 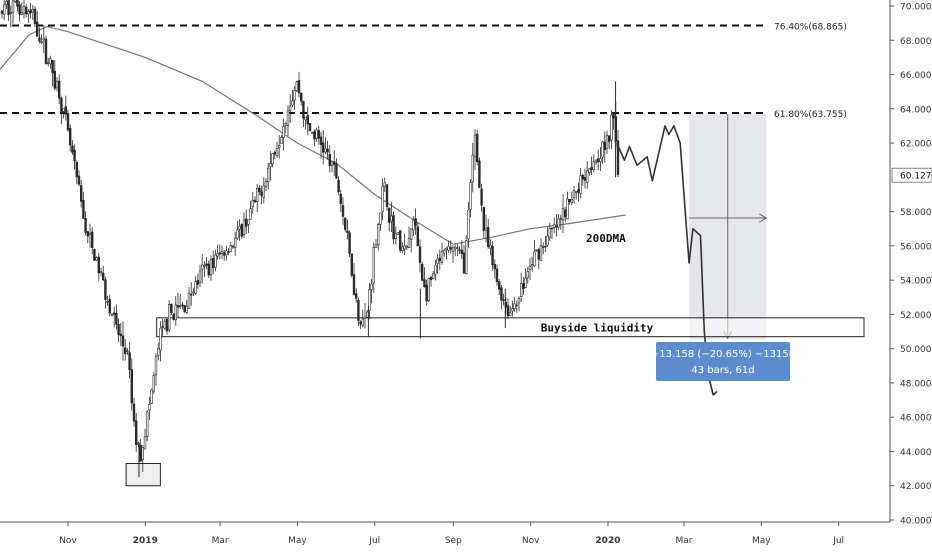 What do you see at coordinates (145, 541) in the screenshot?
I see `time-tick-label: 2019` at bounding box center [145, 541].